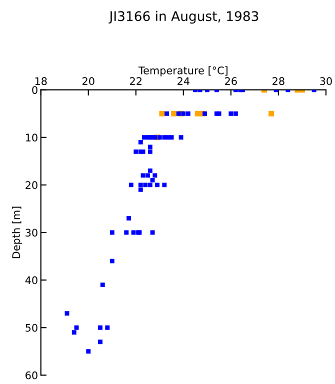 Image resolution: width=335 pixels, height=384 pixels. I want to click on chart-title: JI3166 in August, 1983, so click(183, 17).